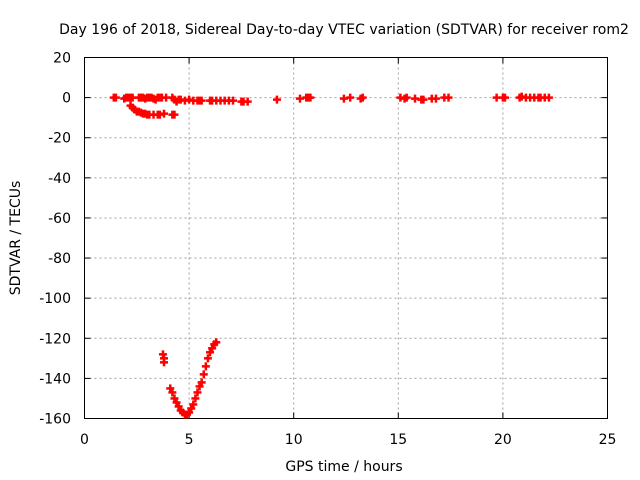  What do you see at coordinates (16, 238) in the screenshot?
I see `y-axis-label: SDTVAR / TECUs` at bounding box center [16, 238].